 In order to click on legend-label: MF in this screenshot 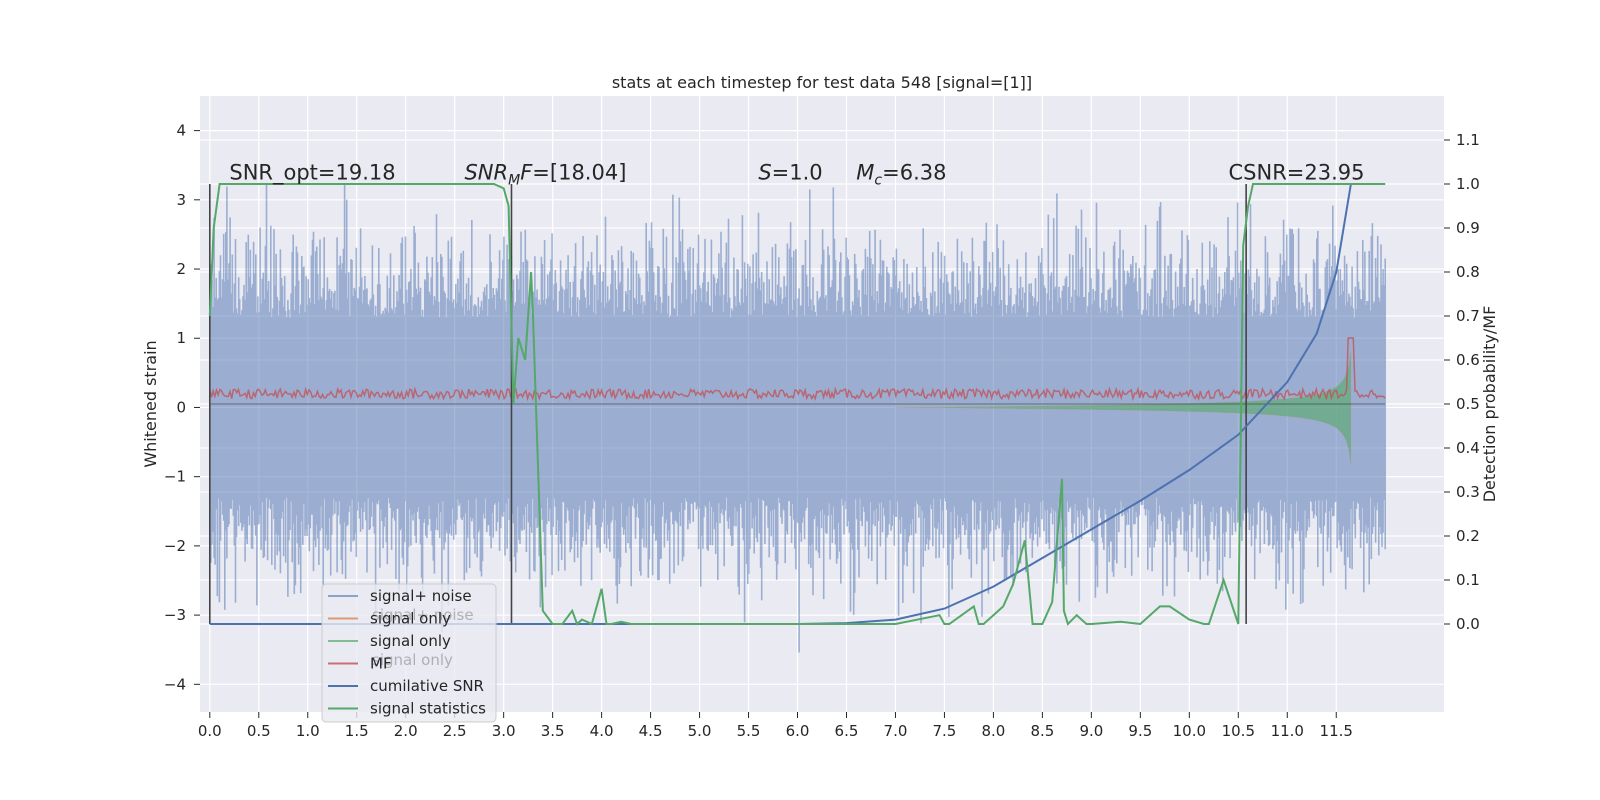, I will do `click(381, 664)`.